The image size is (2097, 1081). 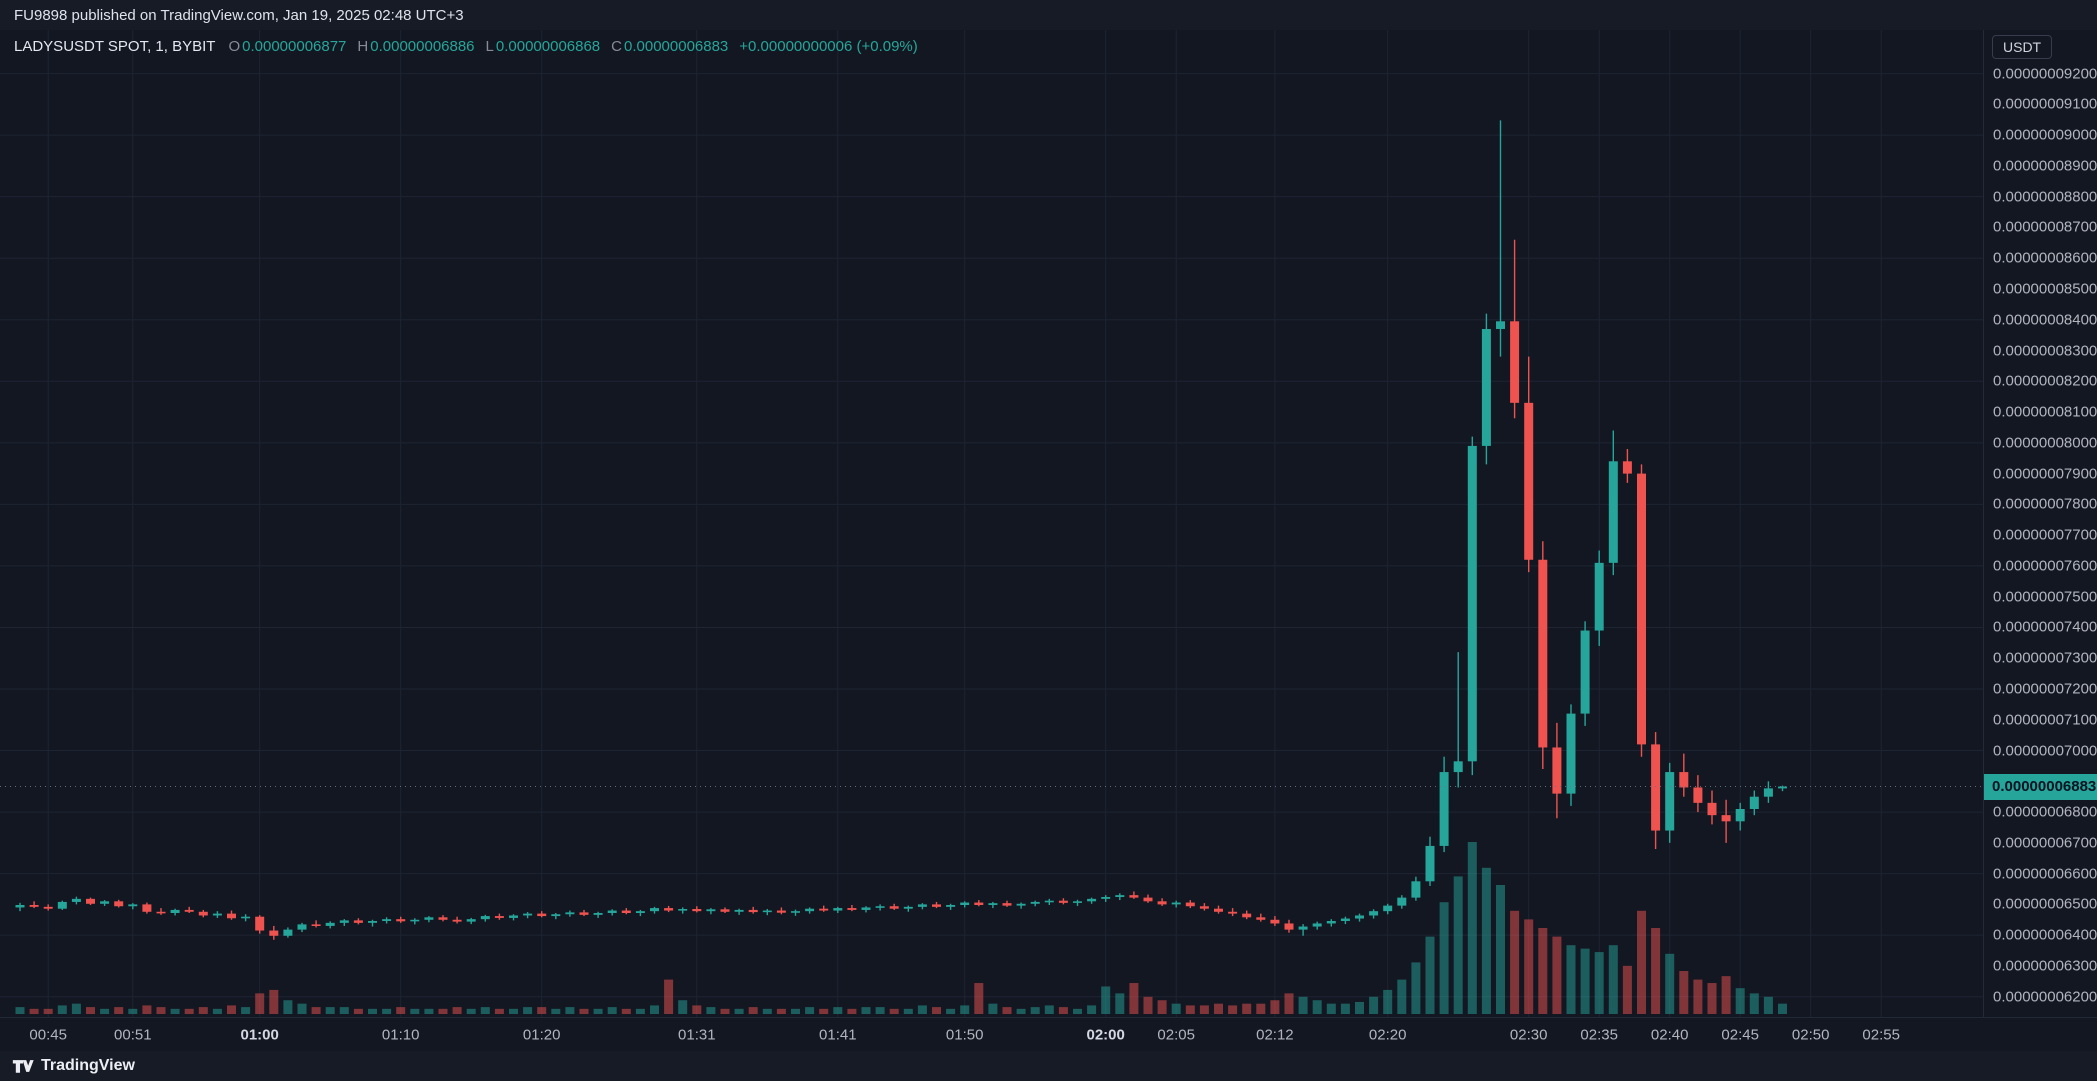 I want to click on price-axis-label: 0.00000008200, so click(x=2045, y=381).